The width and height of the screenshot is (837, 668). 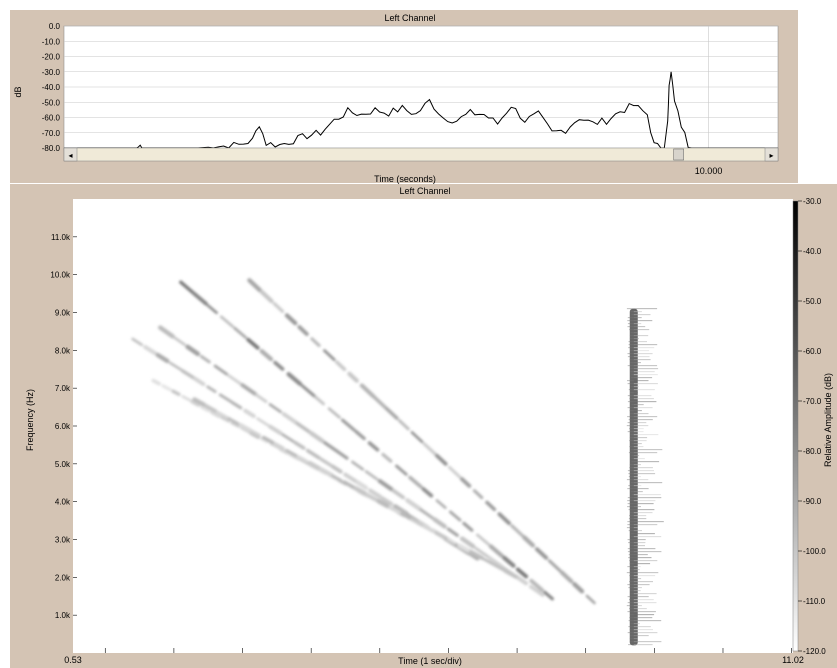 What do you see at coordinates (51, 72) in the screenshot?
I see `waveform-y-tick-label: -30.0` at bounding box center [51, 72].